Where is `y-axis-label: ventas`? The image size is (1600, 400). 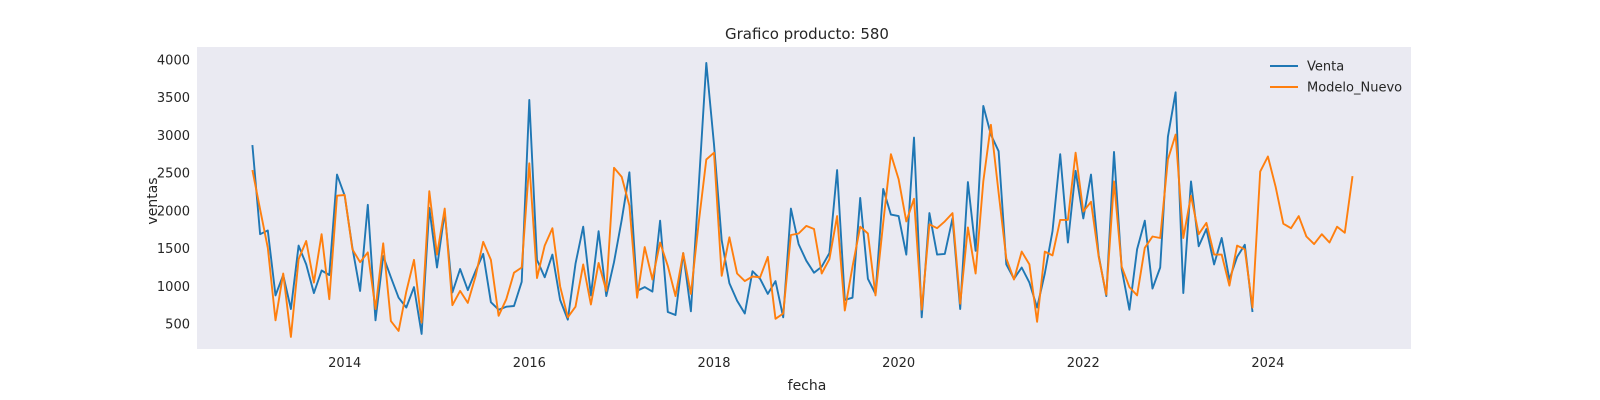
y-axis-label: ventas is located at coordinates (153, 200).